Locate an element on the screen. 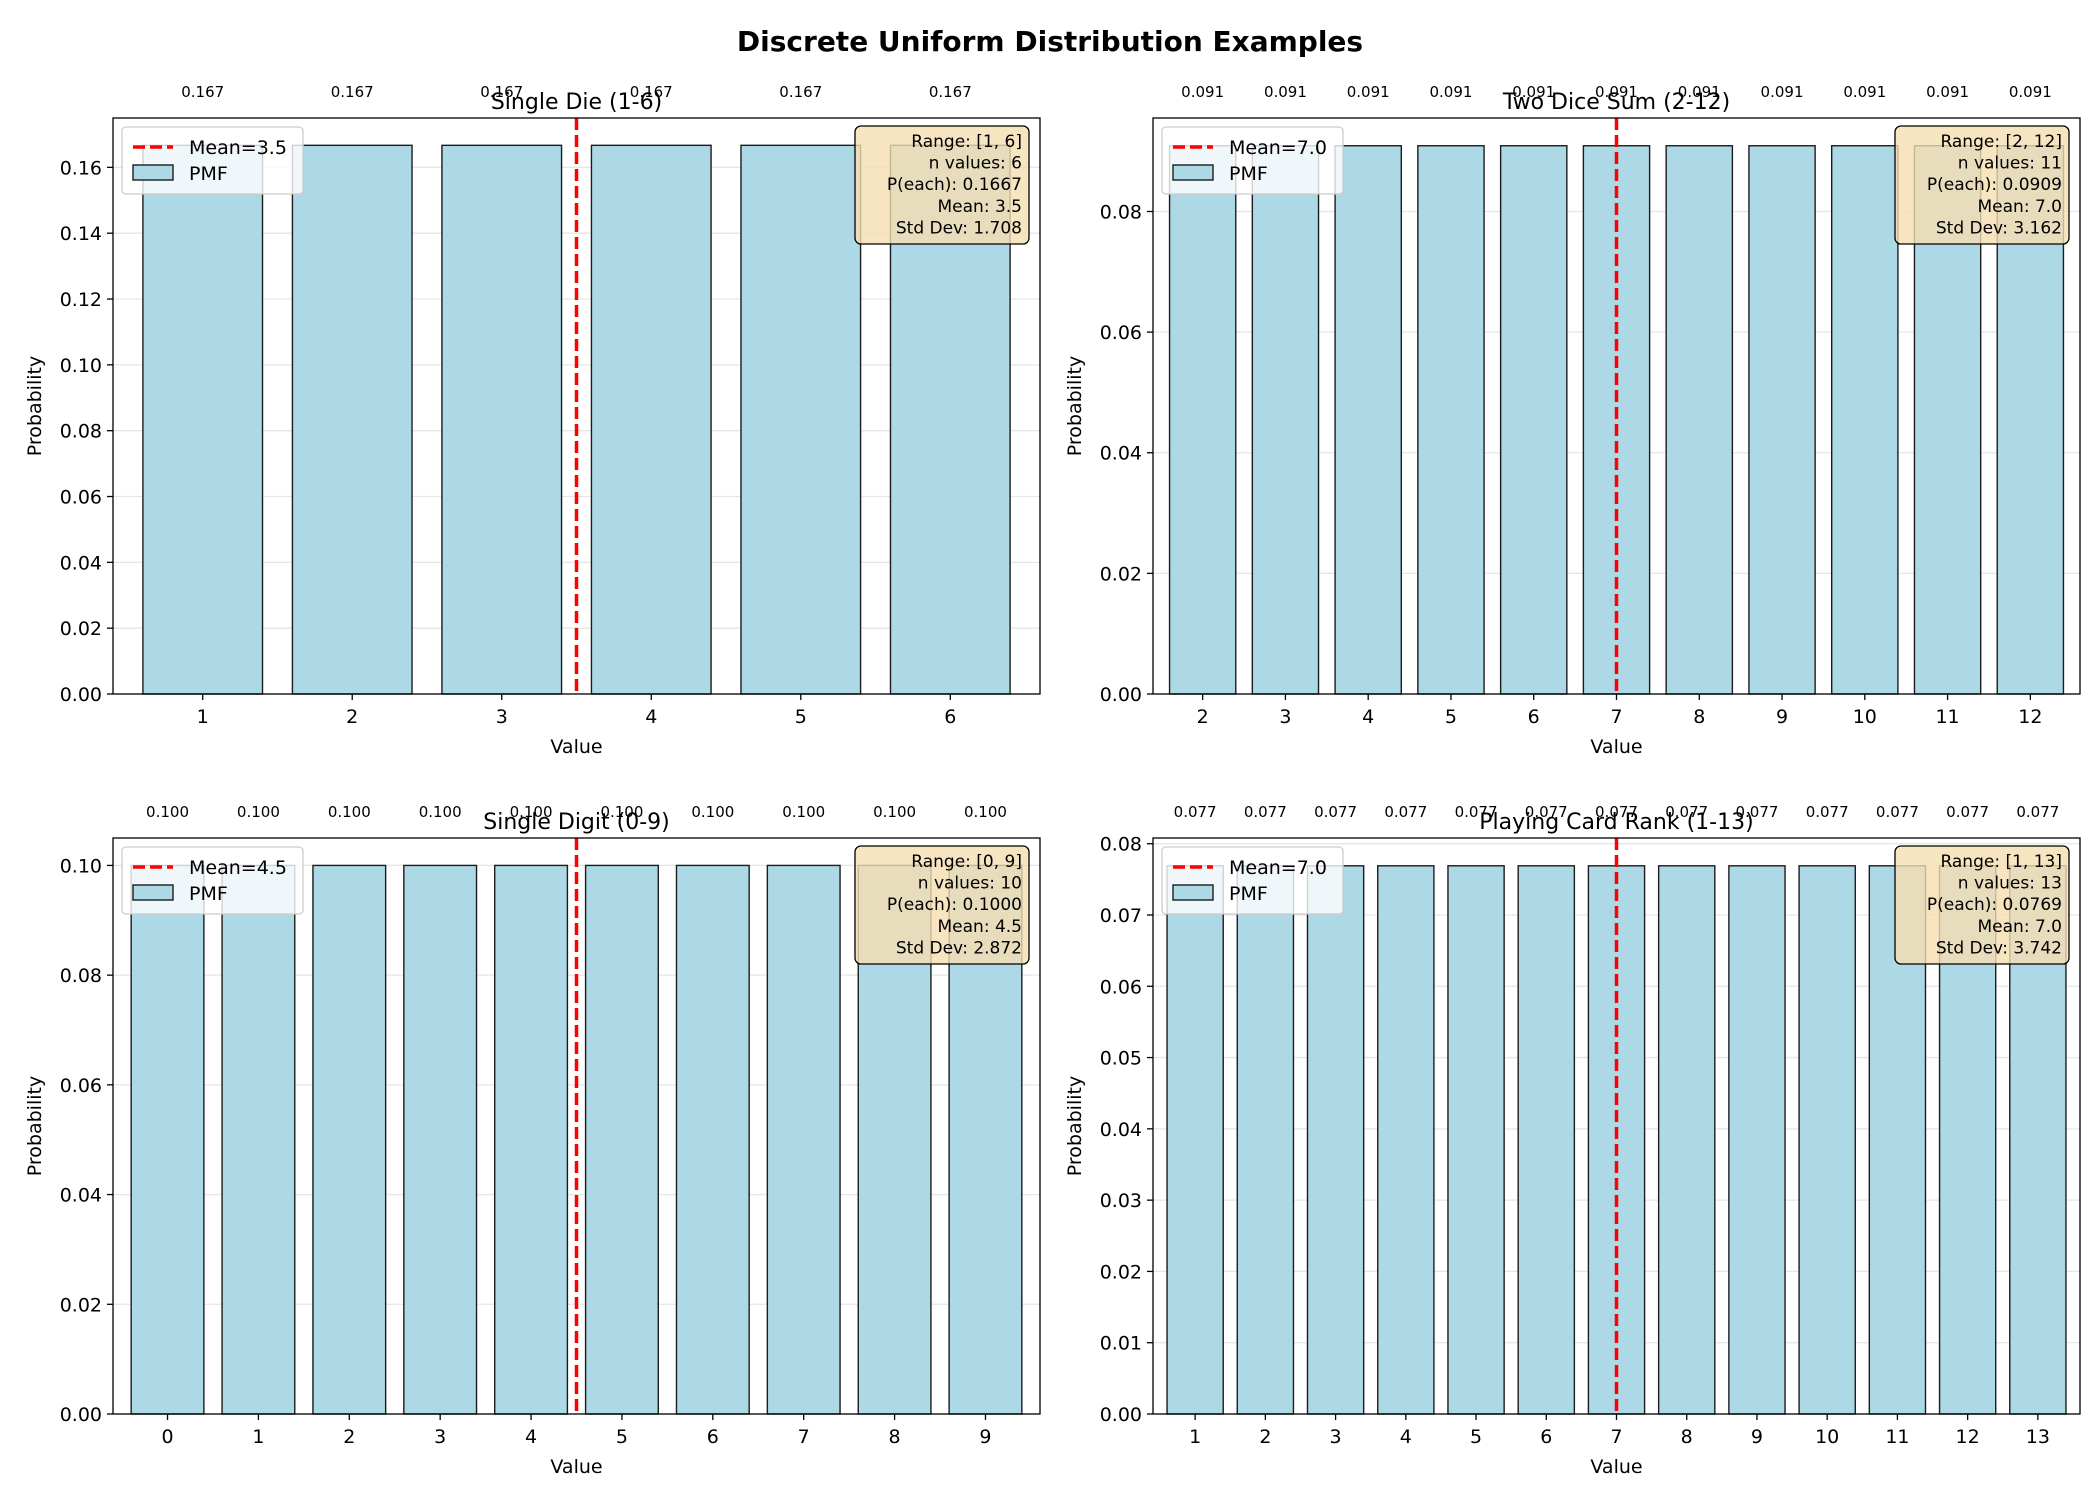  chart-2-legend-mean-label: Mean=7.0 is located at coordinates (1278, 148).